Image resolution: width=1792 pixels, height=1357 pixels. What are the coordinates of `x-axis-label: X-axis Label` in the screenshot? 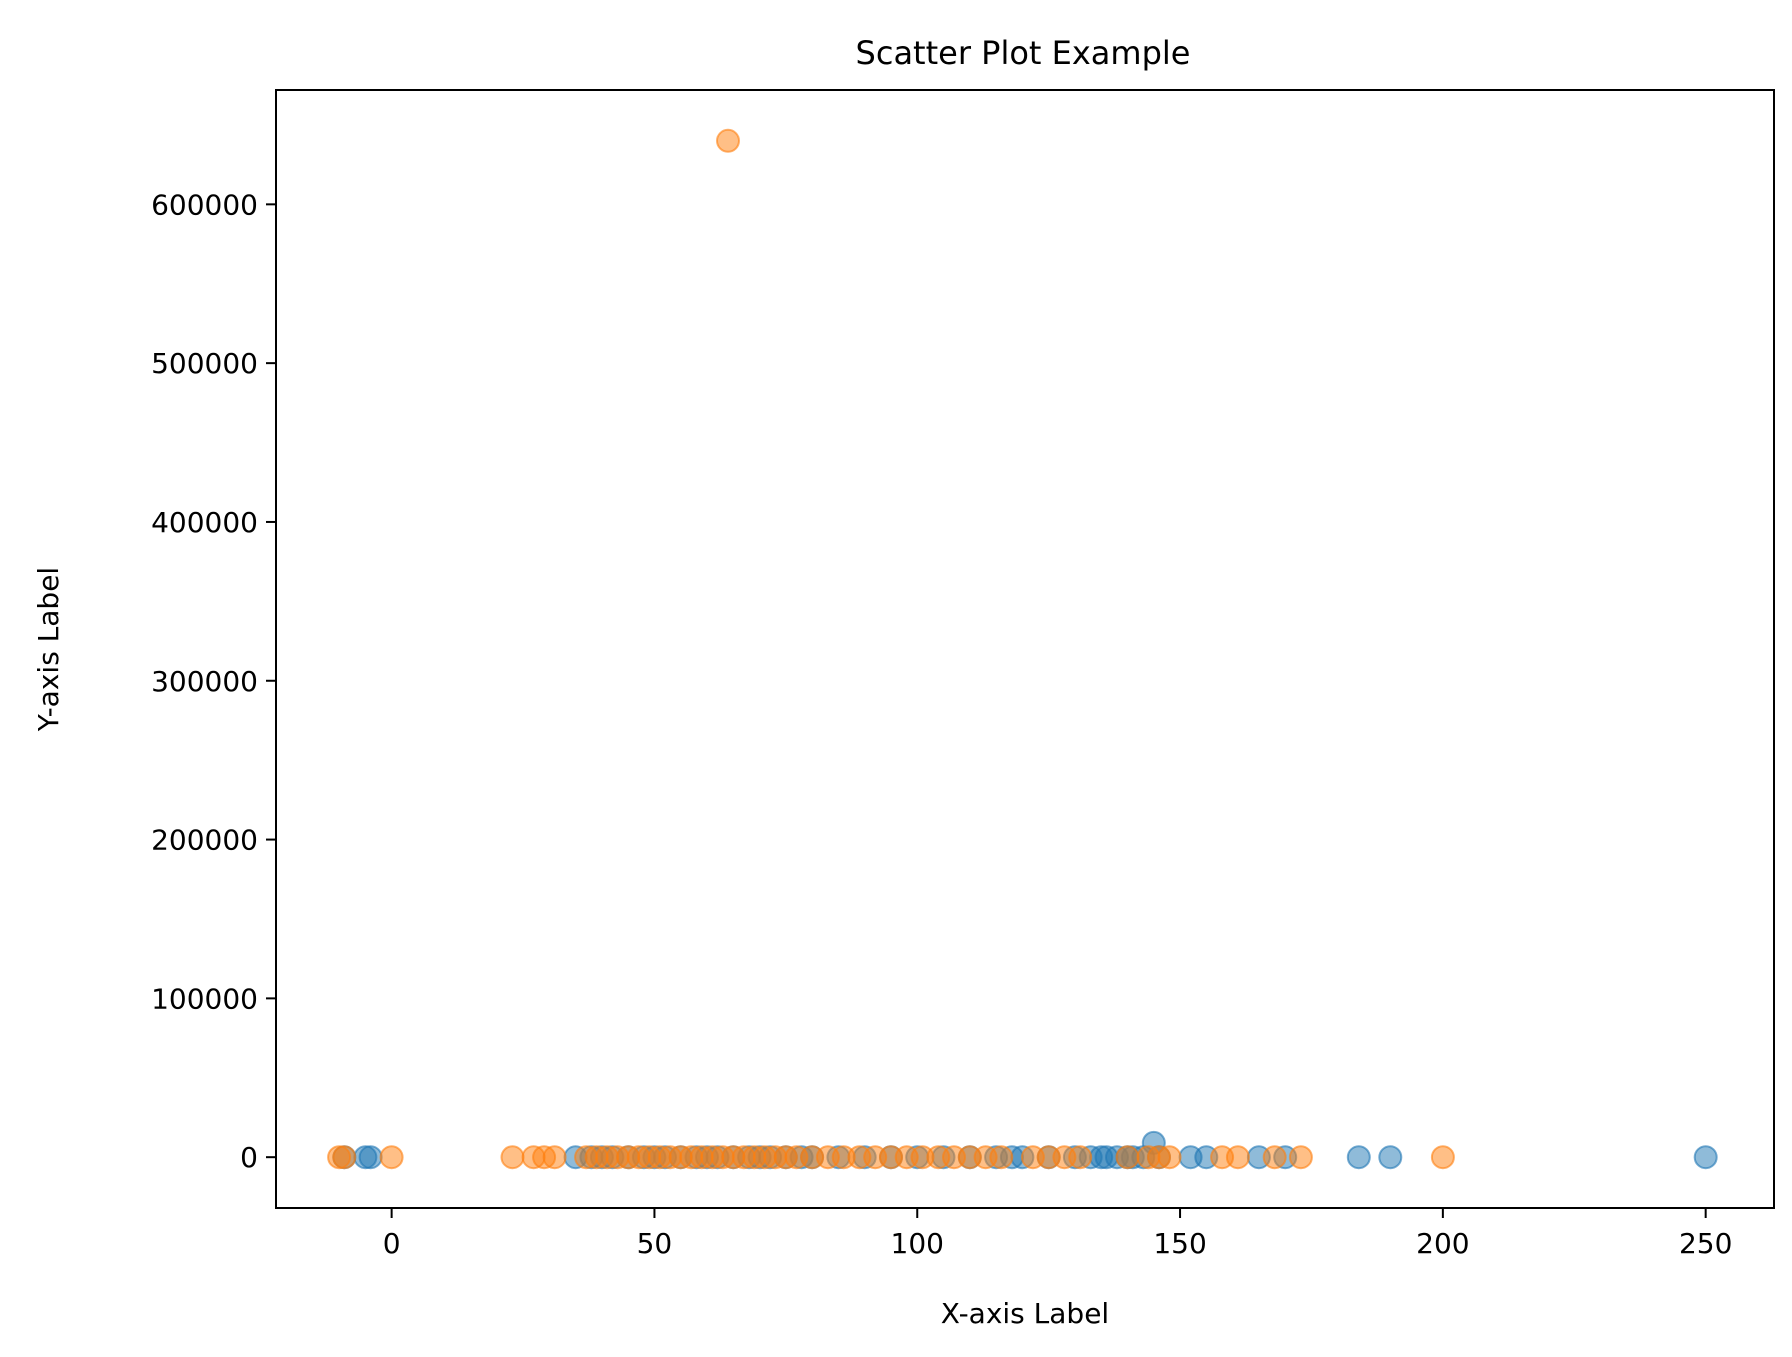 It's located at (1025, 1313).